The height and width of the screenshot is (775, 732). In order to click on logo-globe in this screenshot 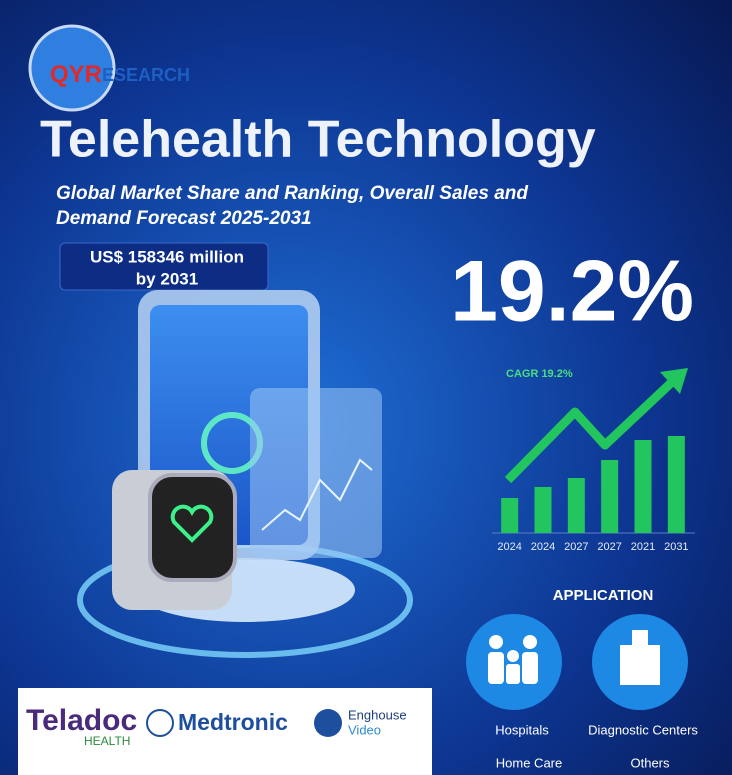, I will do `click(72, 68)`.